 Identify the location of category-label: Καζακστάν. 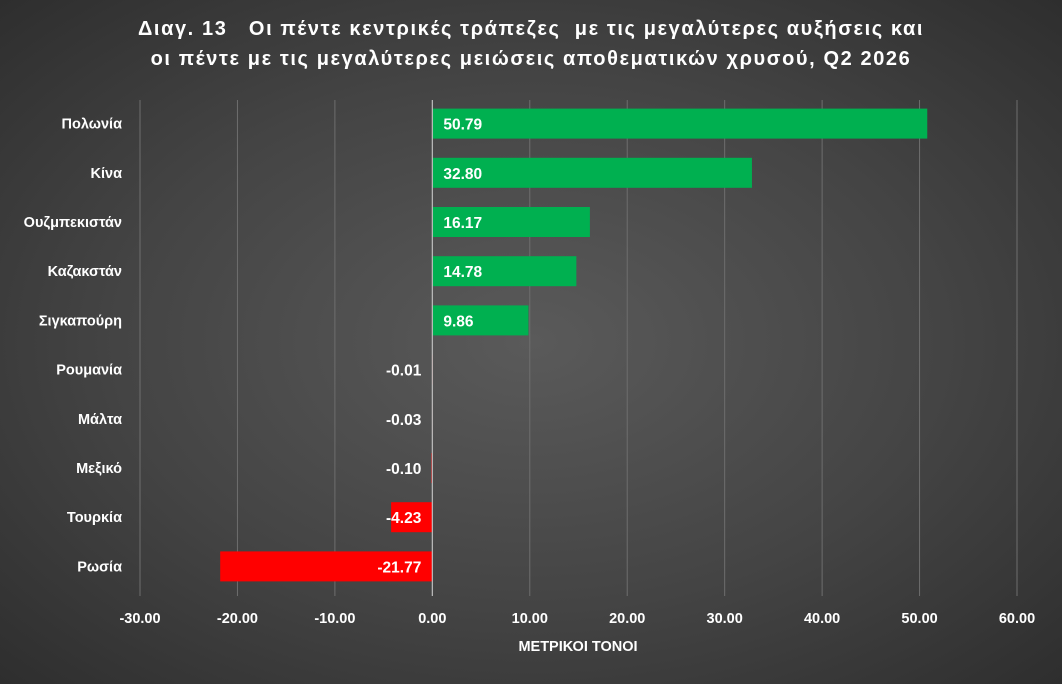
(85, 272).